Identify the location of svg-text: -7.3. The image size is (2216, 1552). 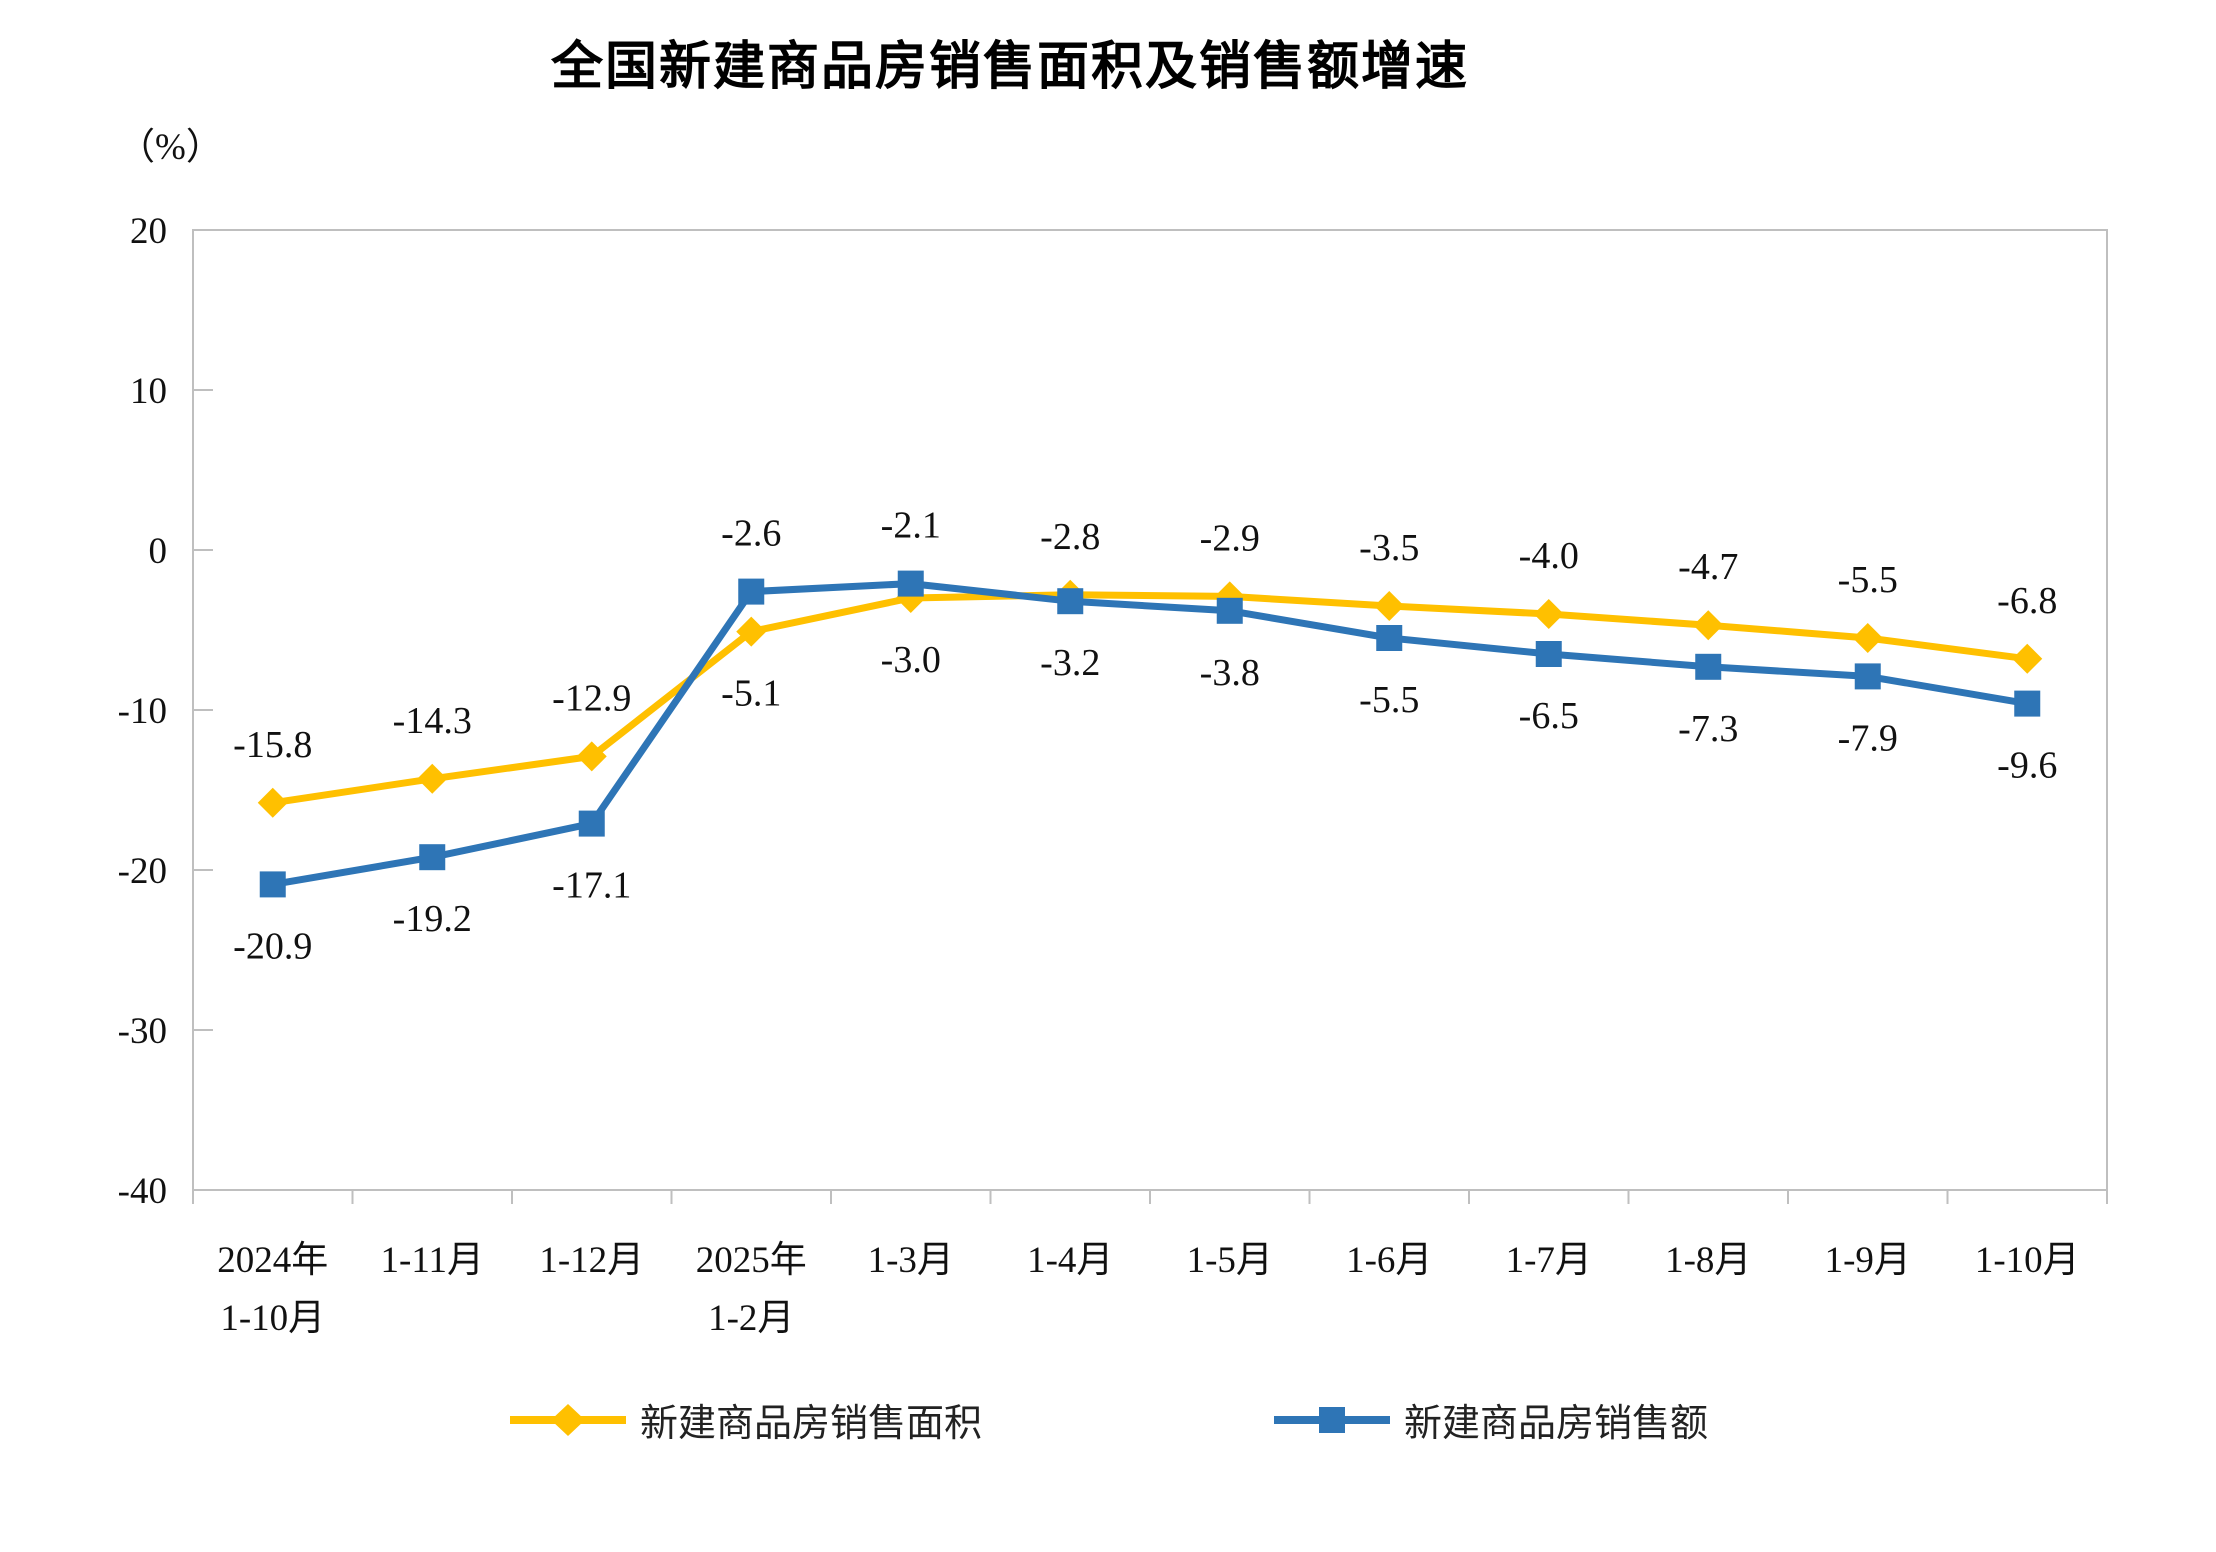
(1708, 729).